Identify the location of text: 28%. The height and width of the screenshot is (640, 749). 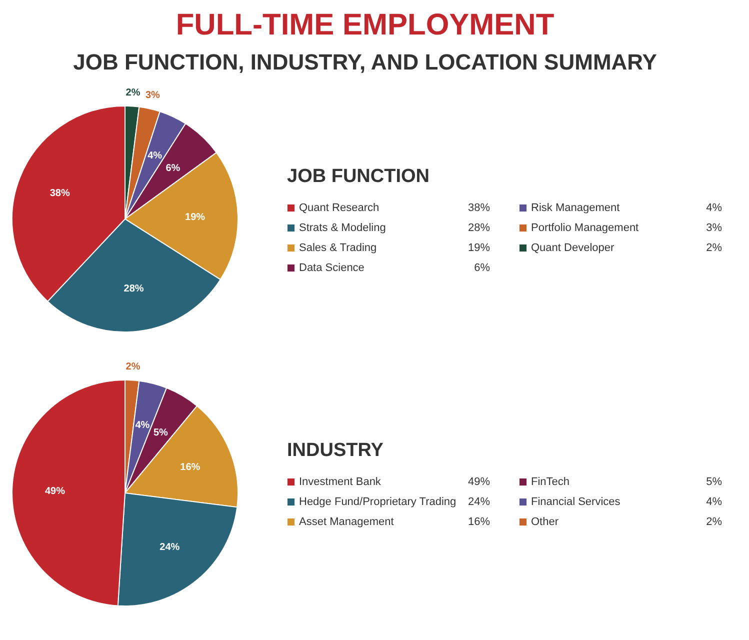
(479, 228).